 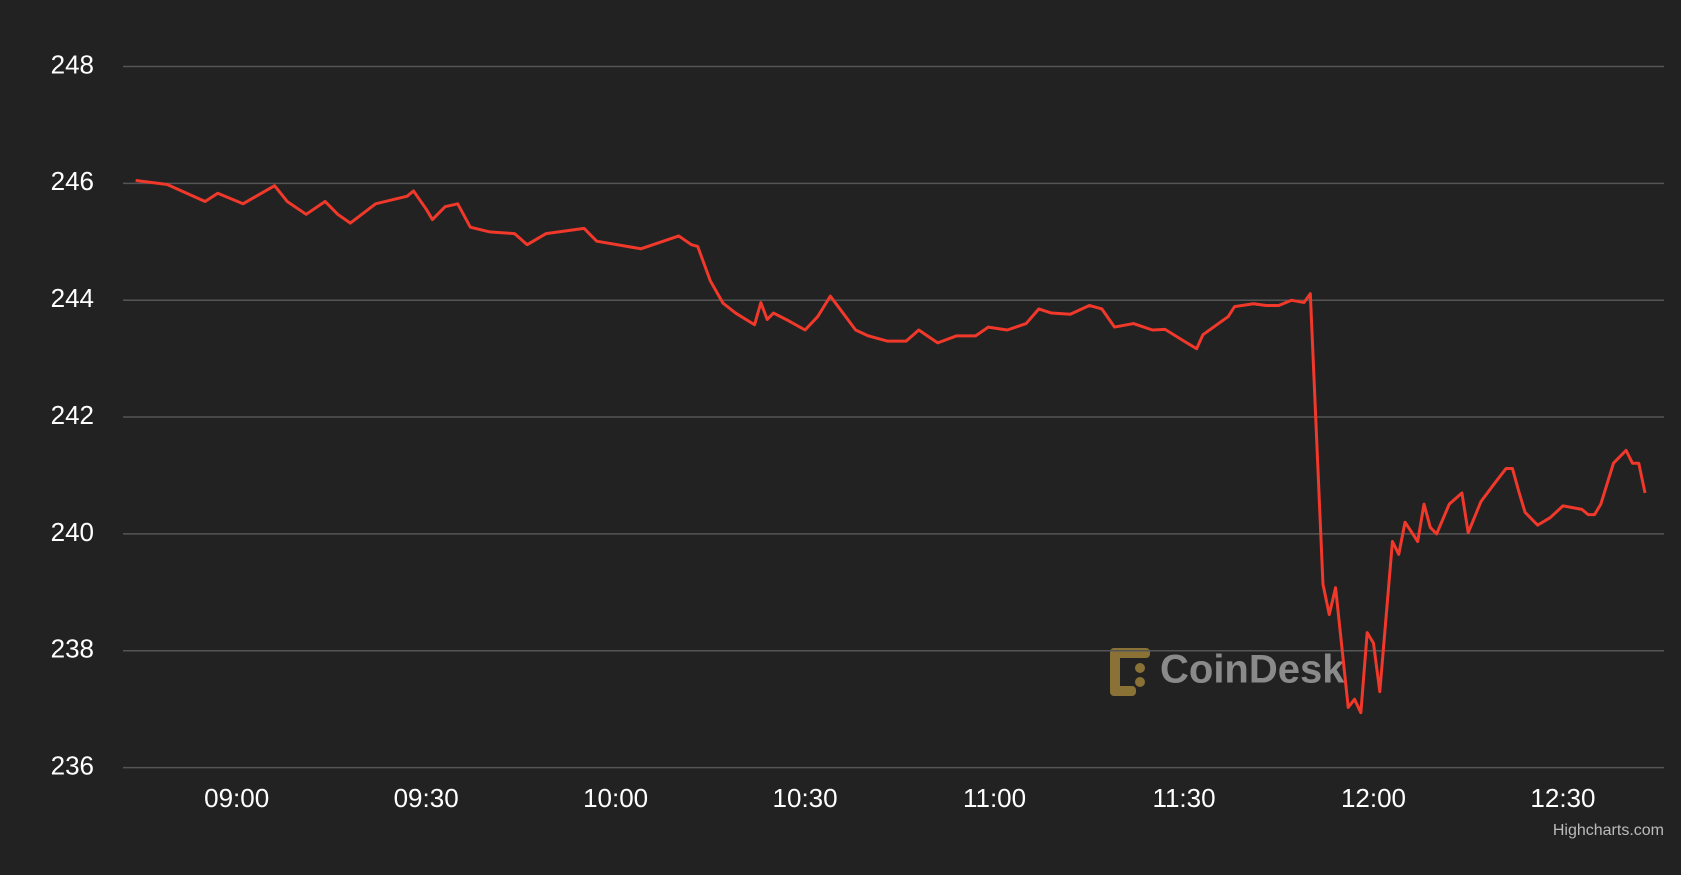 What do you see at coordinates (426, 798) in the screenshot?
I see `x-tick-label: 09:30` at bounding box center [426, 798].